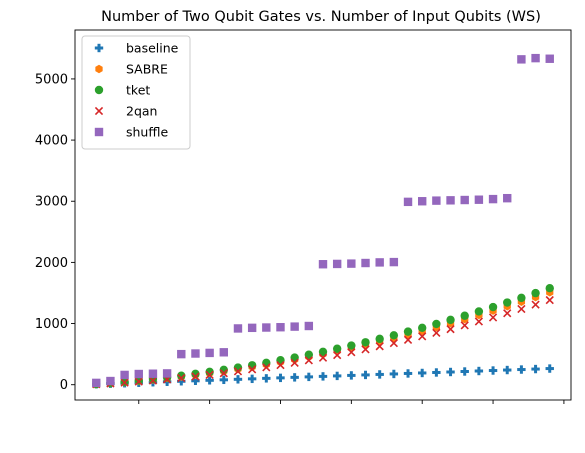 This screenshot has height=453, width=585. What do you see at coordinates (152, 48) in the screenshot?
I see `legend-label: baseline` at bounding box center [152, 48].